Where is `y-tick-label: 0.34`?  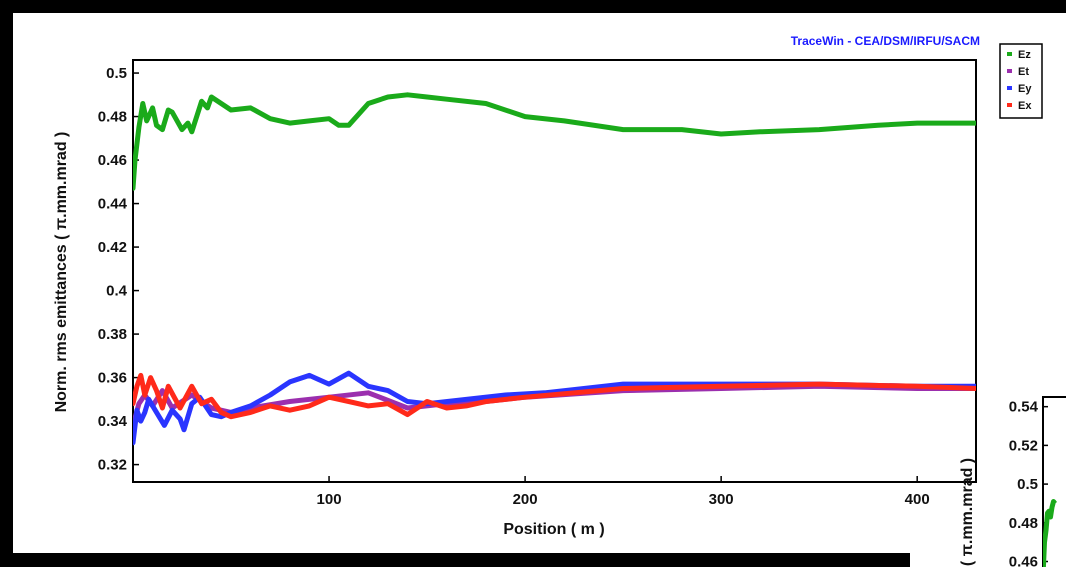 y-tick-label: 0.34 is located at coordinates (113, 421).